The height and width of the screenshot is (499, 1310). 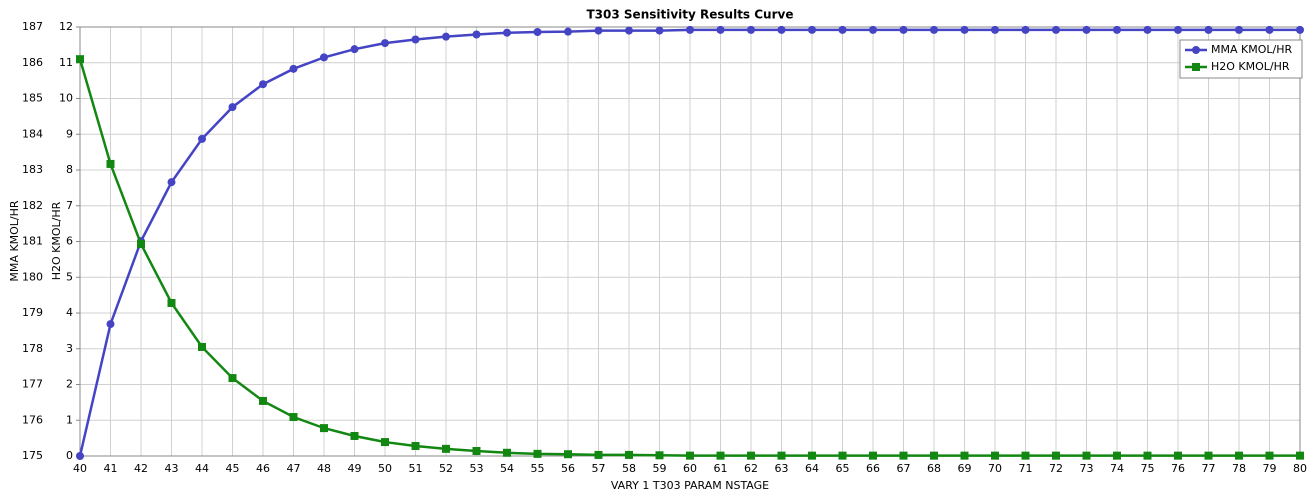 I want to click on x-tick-label: 63, so click(x=782, y=468).